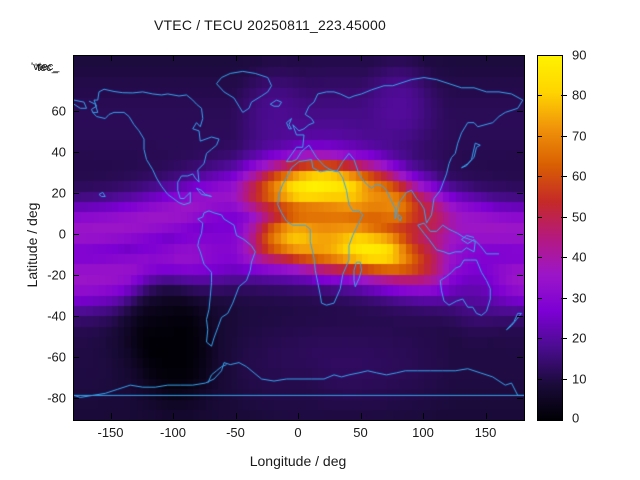  What do you see at coordinates (61, 67) in the screenshot?
I see `overlapping-axis-artifact-label: 'vtec_ 'tec_` at bounding box center [61, 67].